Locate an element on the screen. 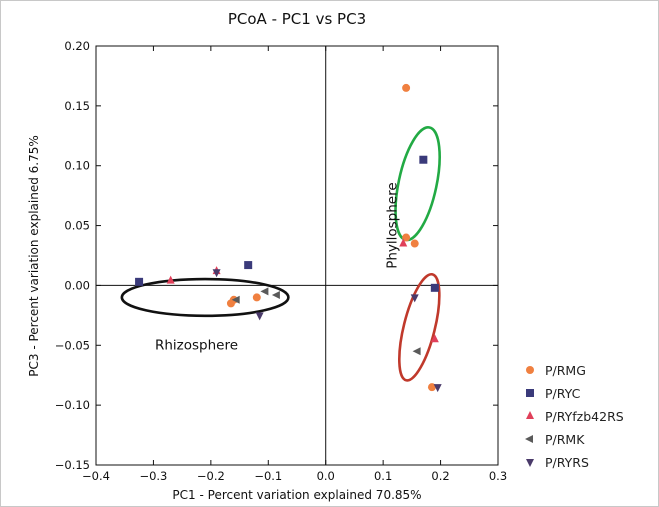  y-tick-label: −0.15 is located at coordinates (72, 465).